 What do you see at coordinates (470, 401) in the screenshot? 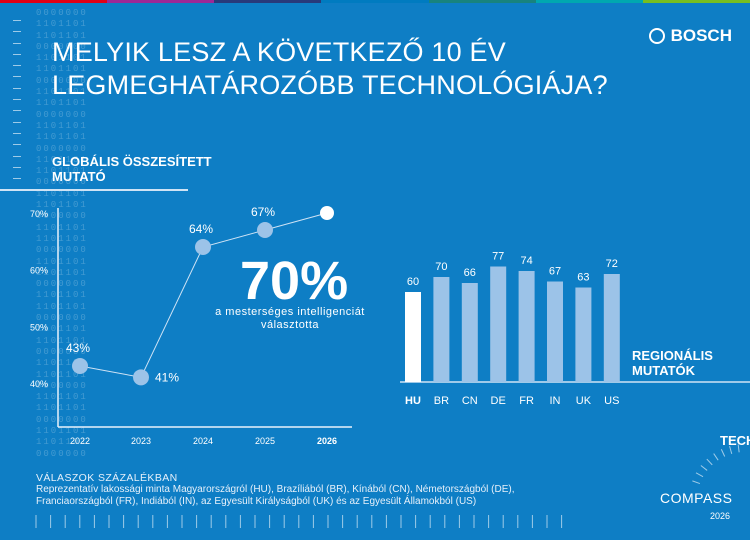
I see `category-label: CN` at bounding box center [470, 401].